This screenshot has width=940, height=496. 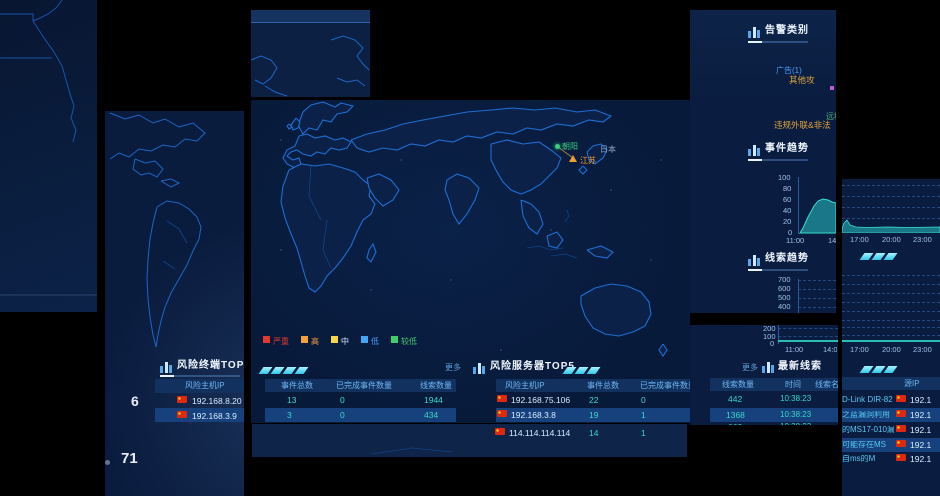 I want to click on pie-label-violation: 违规外联&非法, so click(x=802, y=125).